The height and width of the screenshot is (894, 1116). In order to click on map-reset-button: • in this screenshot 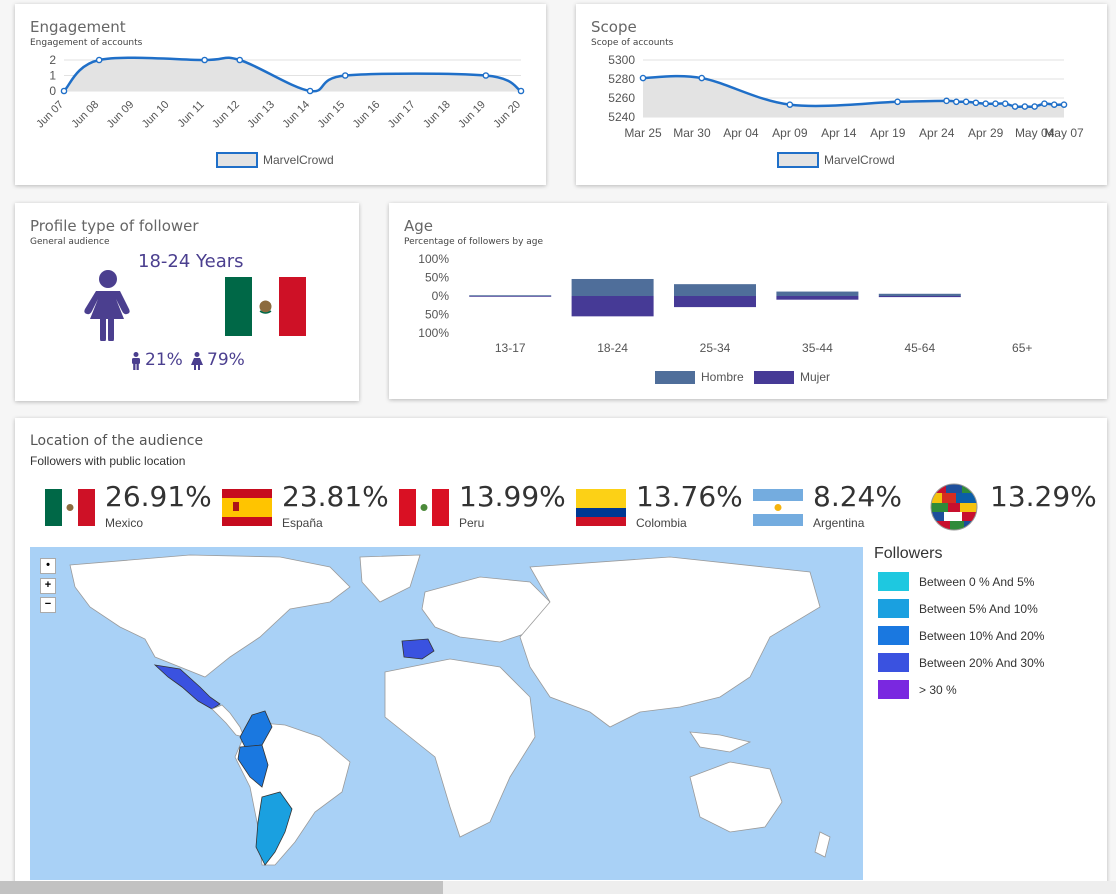, I will do `click(48, 566)`.